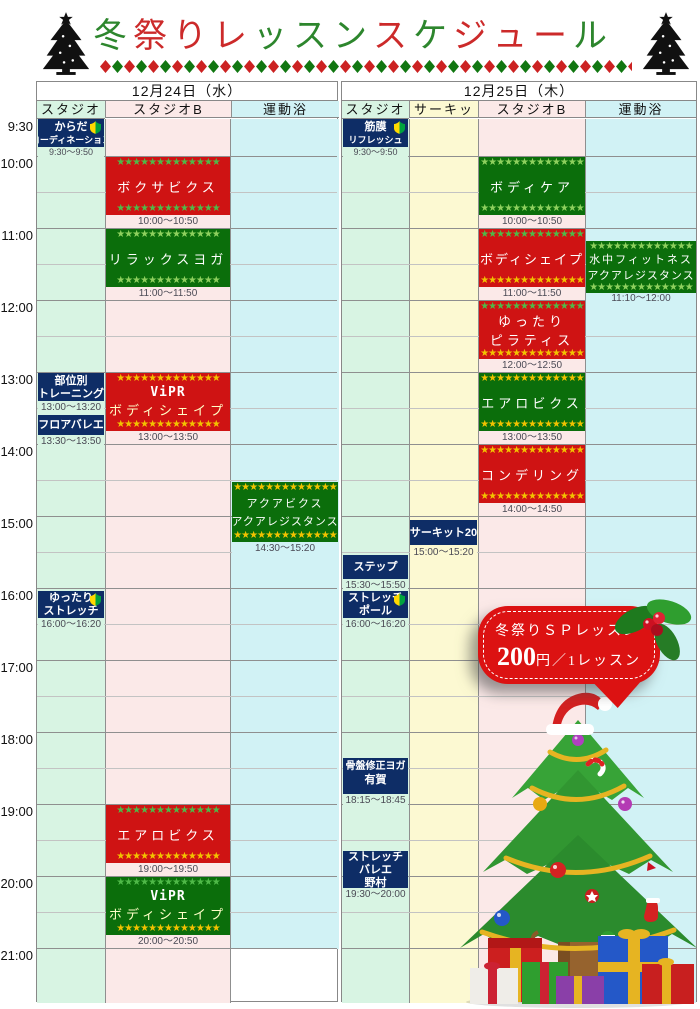 The image size is (700, 1009). I want to click on lesson-subtitle: トレーニング, so click(71, 393).